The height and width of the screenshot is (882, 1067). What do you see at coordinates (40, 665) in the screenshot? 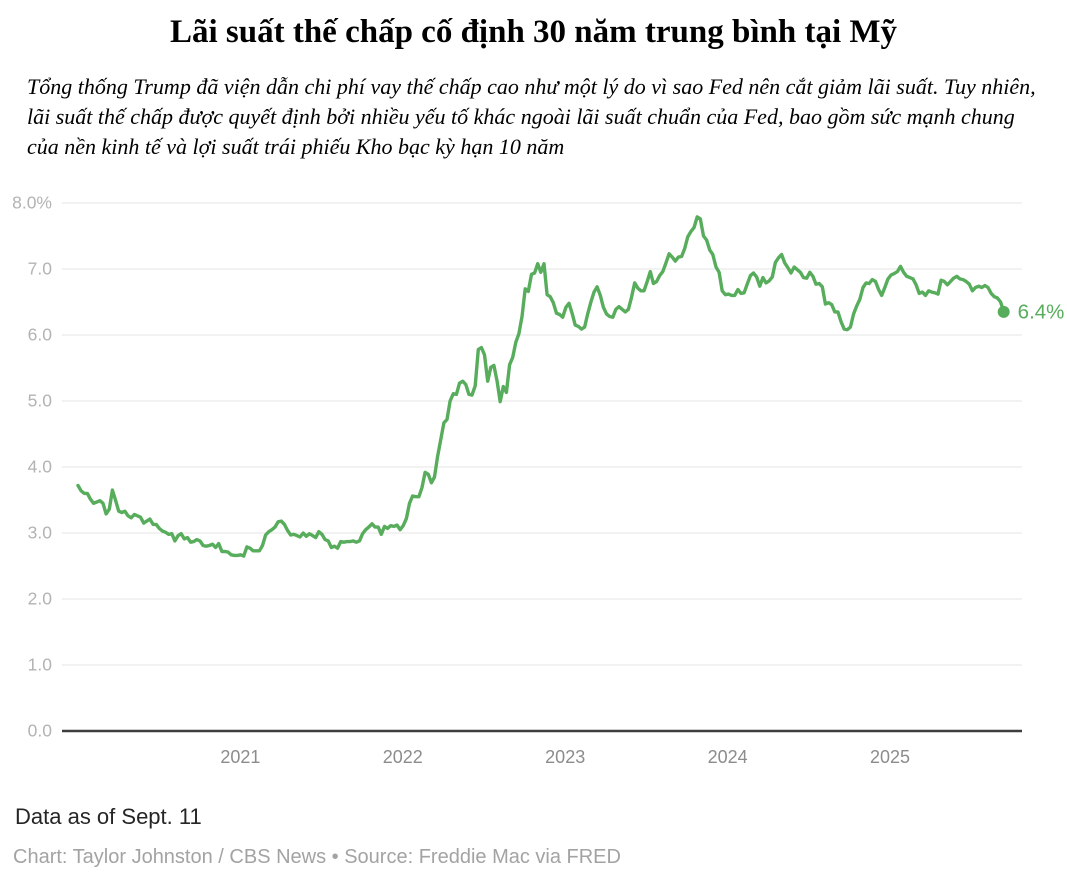
I see `y-axis-label: 1.0` at bounding box center [40, 665].